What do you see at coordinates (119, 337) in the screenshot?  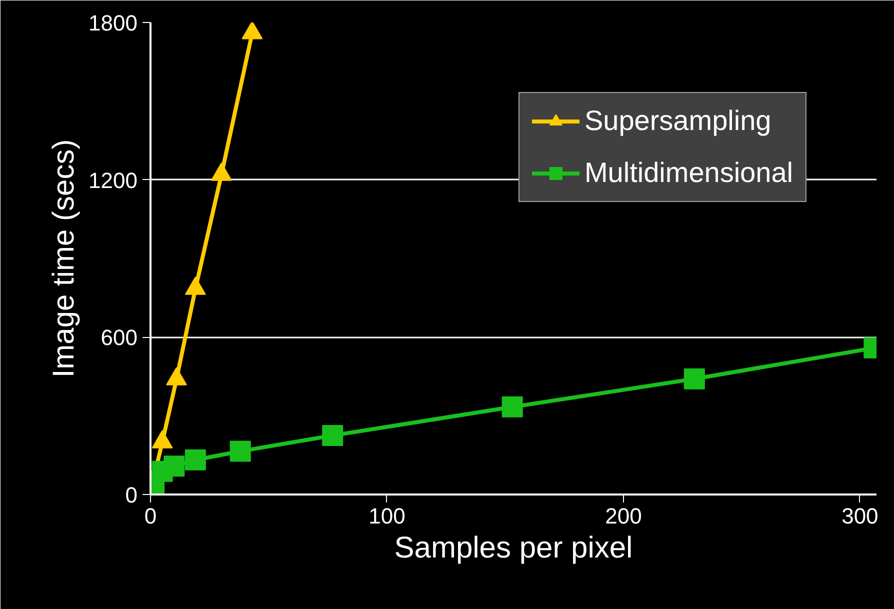 I see `y-tick-label: 600` at bounding box center [119, 337].